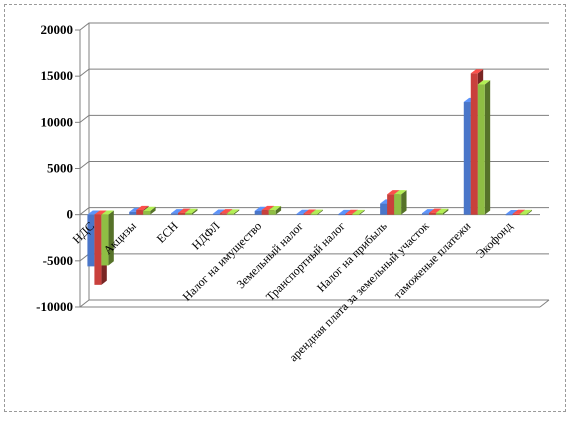 The image size is (574, 421). What do you see at coordinates (352, 257) in the screenshot?
I see `category-label: Налог на прибыль` at bounding box center [352, 257].